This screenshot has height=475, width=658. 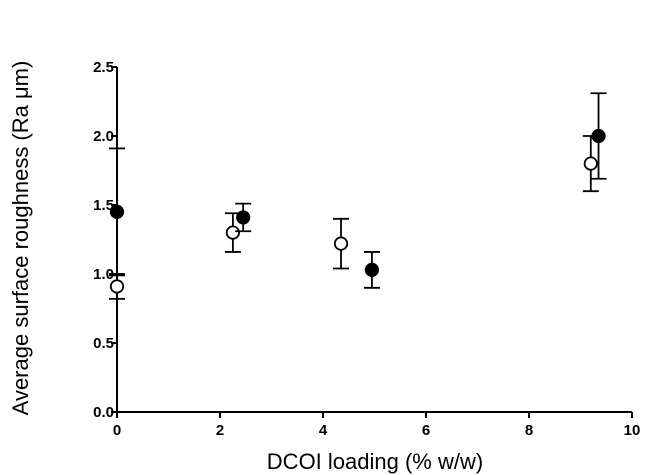 What do you see at coordinates (103, 412) in the screenshot?
I see `y-tick-label: 0.0` at bounding box center [103, 412].